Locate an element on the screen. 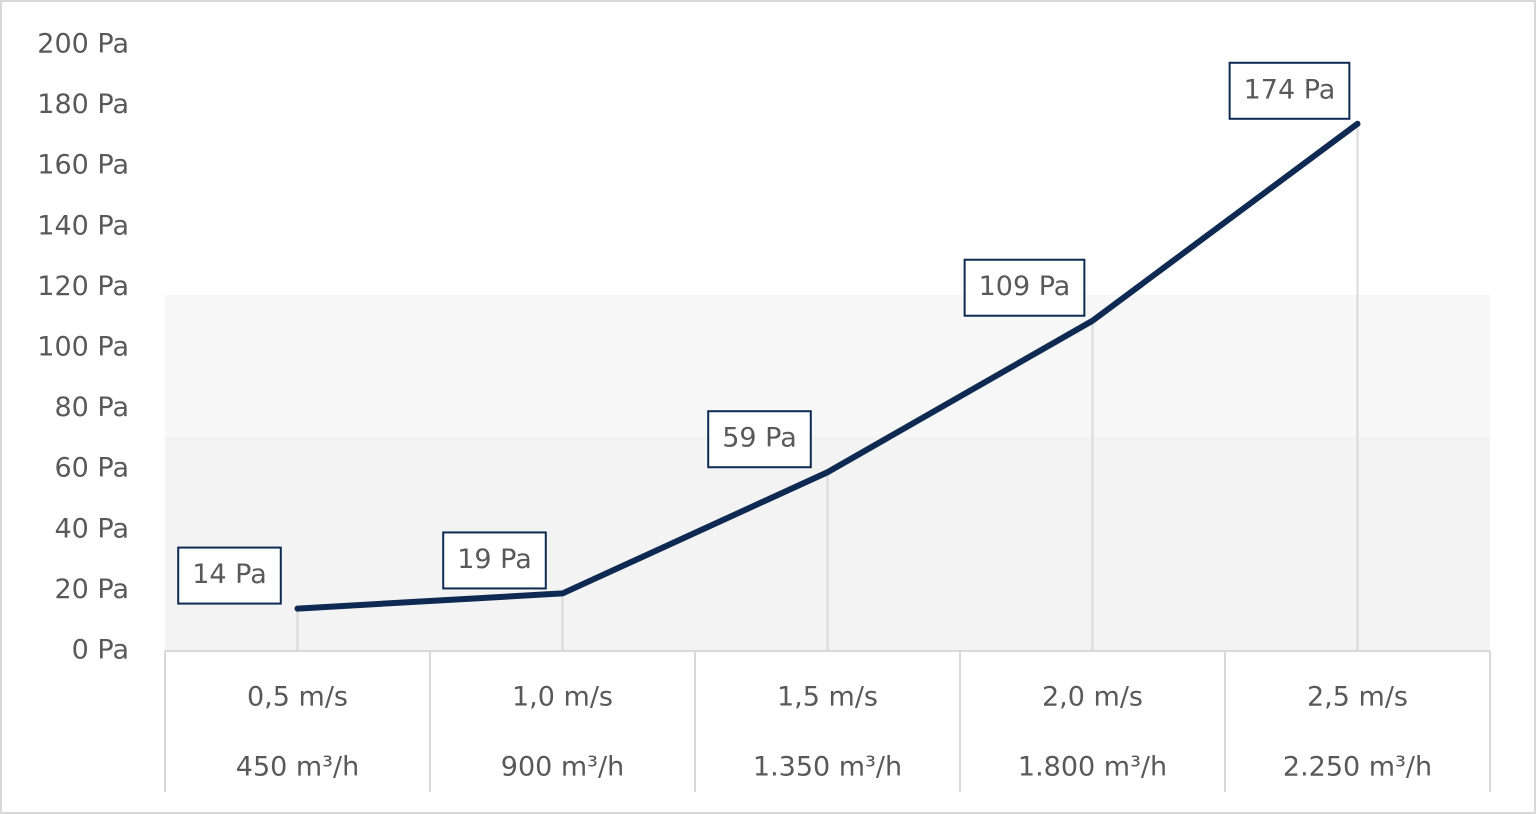  data-label: 109 Pa is located at coordinates (1025, 286).